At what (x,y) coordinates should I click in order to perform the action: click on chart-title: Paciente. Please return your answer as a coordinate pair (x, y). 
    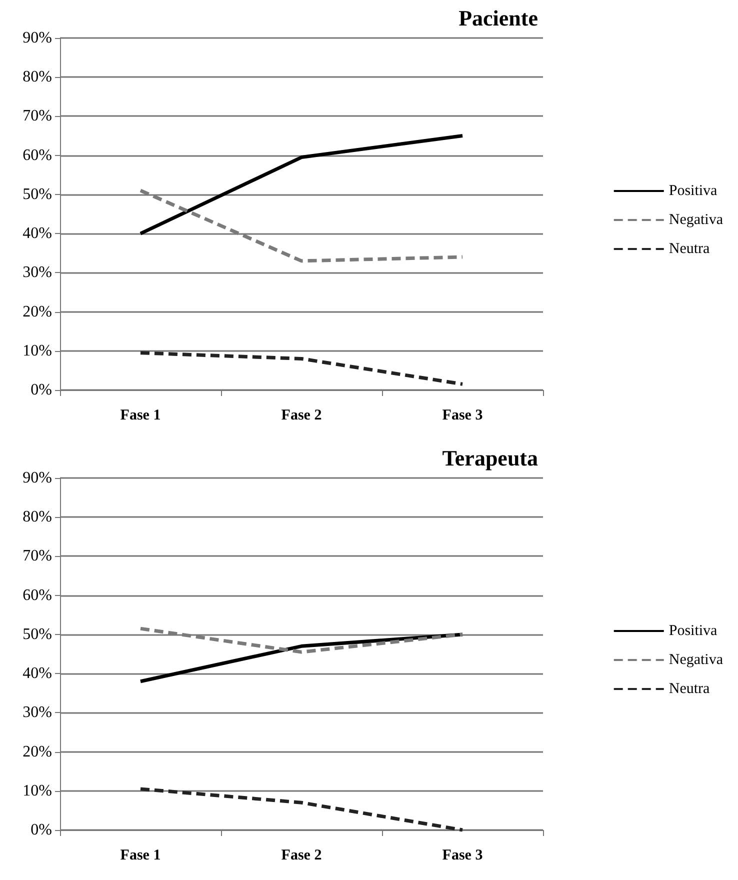
    Looking at the image, I should click on (498, 18).